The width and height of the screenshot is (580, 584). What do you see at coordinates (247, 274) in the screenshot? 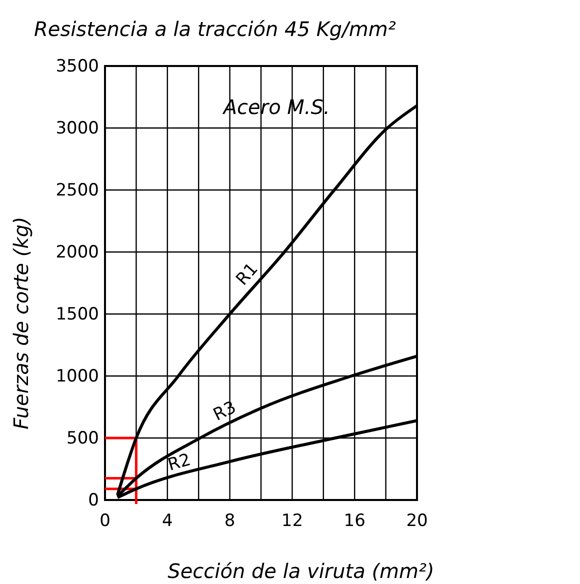
I see `text: R1` at bounding box center [247, 274].